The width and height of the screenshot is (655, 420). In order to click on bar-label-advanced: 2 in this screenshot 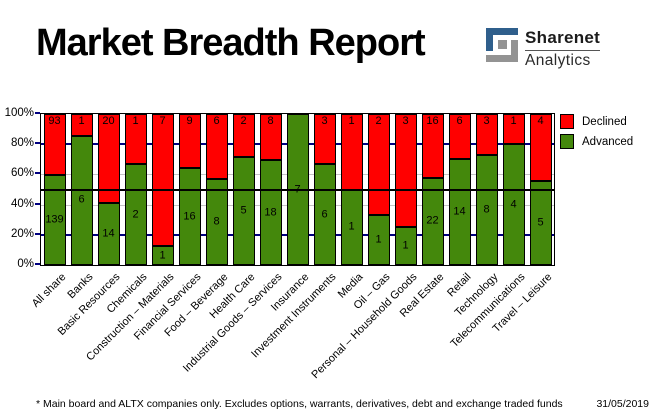, I will do `click(135, 214)`.